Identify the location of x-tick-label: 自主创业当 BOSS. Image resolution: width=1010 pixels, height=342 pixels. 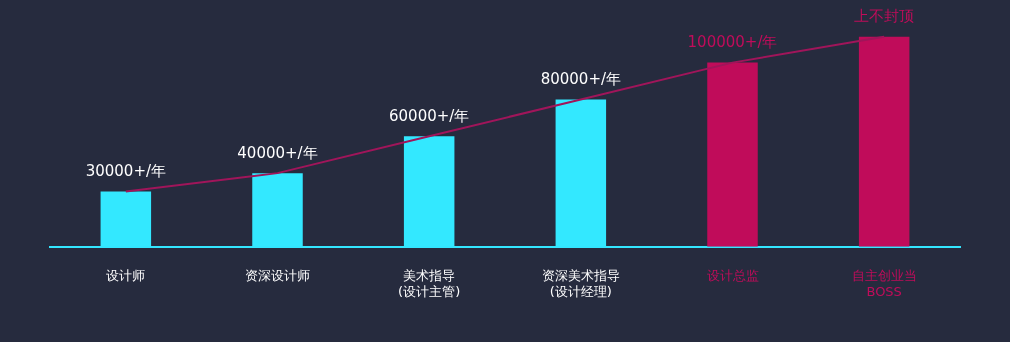
(884, 283).